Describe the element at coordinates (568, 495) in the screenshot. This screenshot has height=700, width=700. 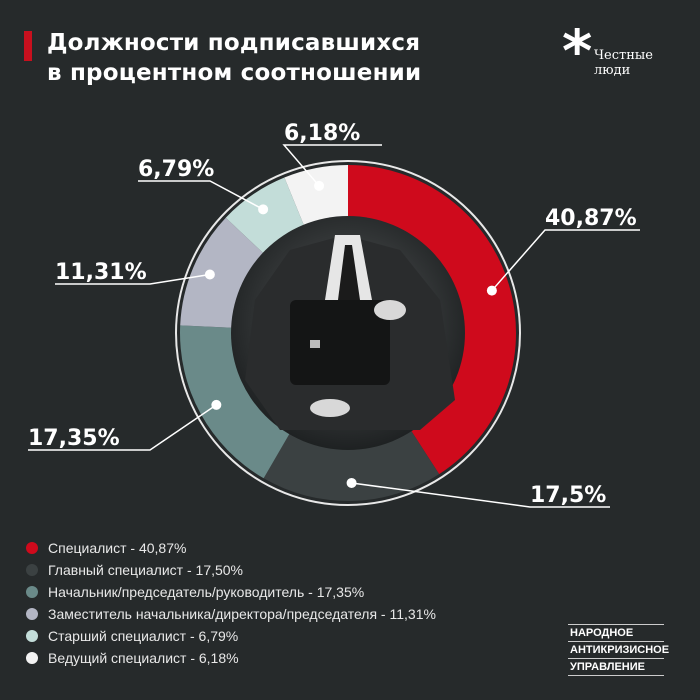
I see `data-label-1: 17,5%` at that location.